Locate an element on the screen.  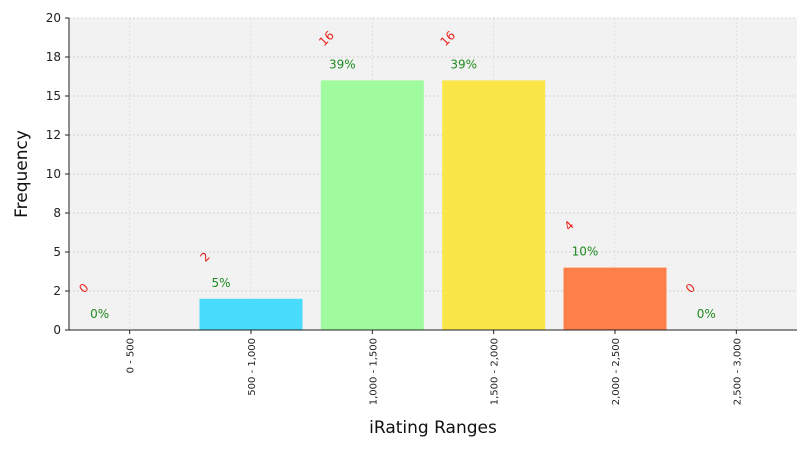
bar-percent-label: 5% is located at coordinates (220, 283).